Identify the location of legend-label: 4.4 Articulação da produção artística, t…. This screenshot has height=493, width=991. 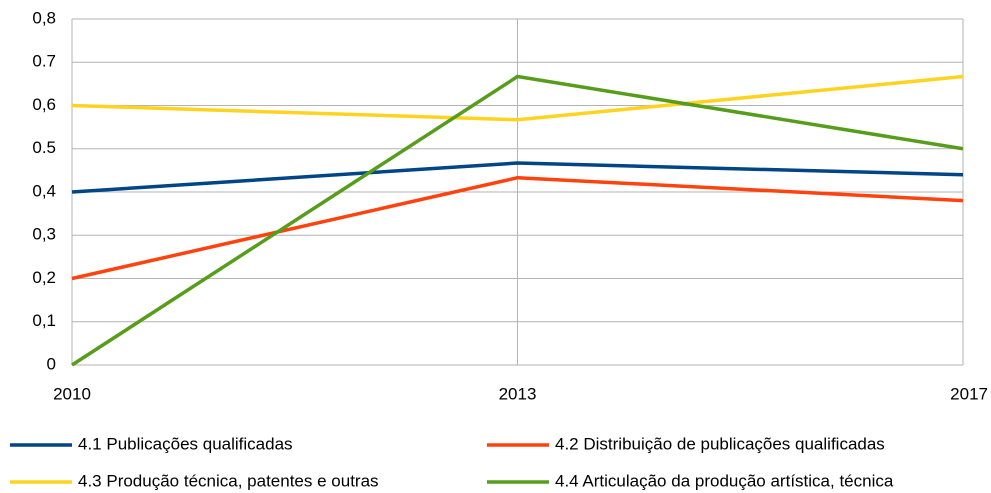
(724, 480).